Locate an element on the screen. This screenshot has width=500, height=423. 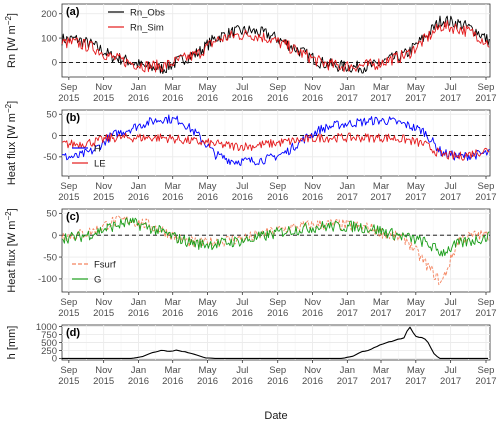
x-axis-label: Date is located at coordinates (275, 416).